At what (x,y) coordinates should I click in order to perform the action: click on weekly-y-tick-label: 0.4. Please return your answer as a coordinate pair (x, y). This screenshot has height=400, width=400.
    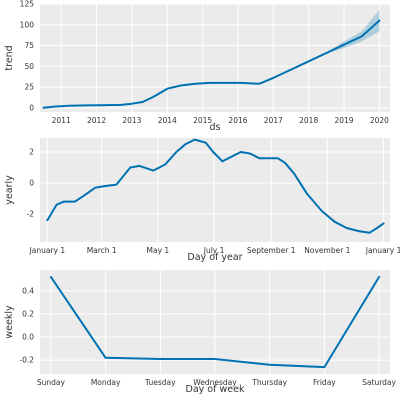
    Looking at the image, I should click on (28, 290).